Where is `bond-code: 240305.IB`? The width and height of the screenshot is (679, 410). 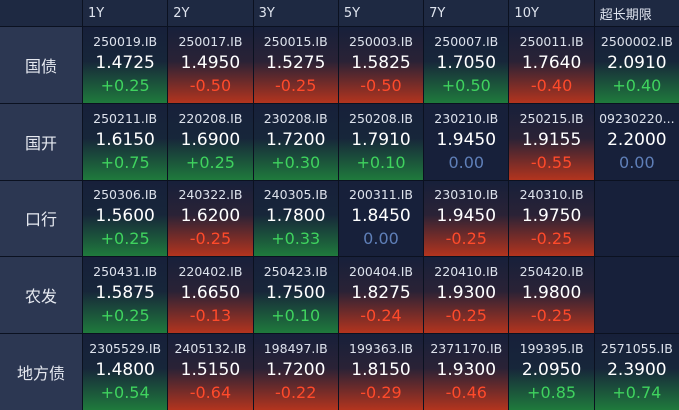 bond-code: 240305.IB is located at coordinates (295, 195).